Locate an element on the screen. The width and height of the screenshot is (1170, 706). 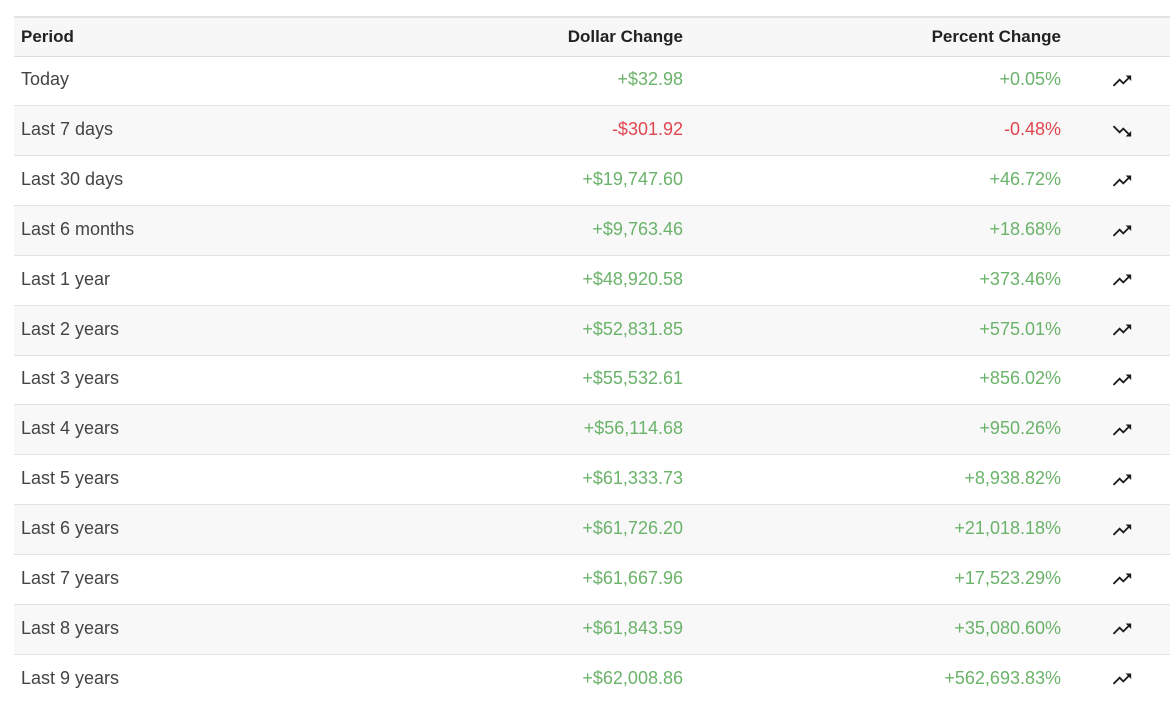
table-row: Last 3 years +$55,532.61 +856.02% is located at coordinates (592, 380).